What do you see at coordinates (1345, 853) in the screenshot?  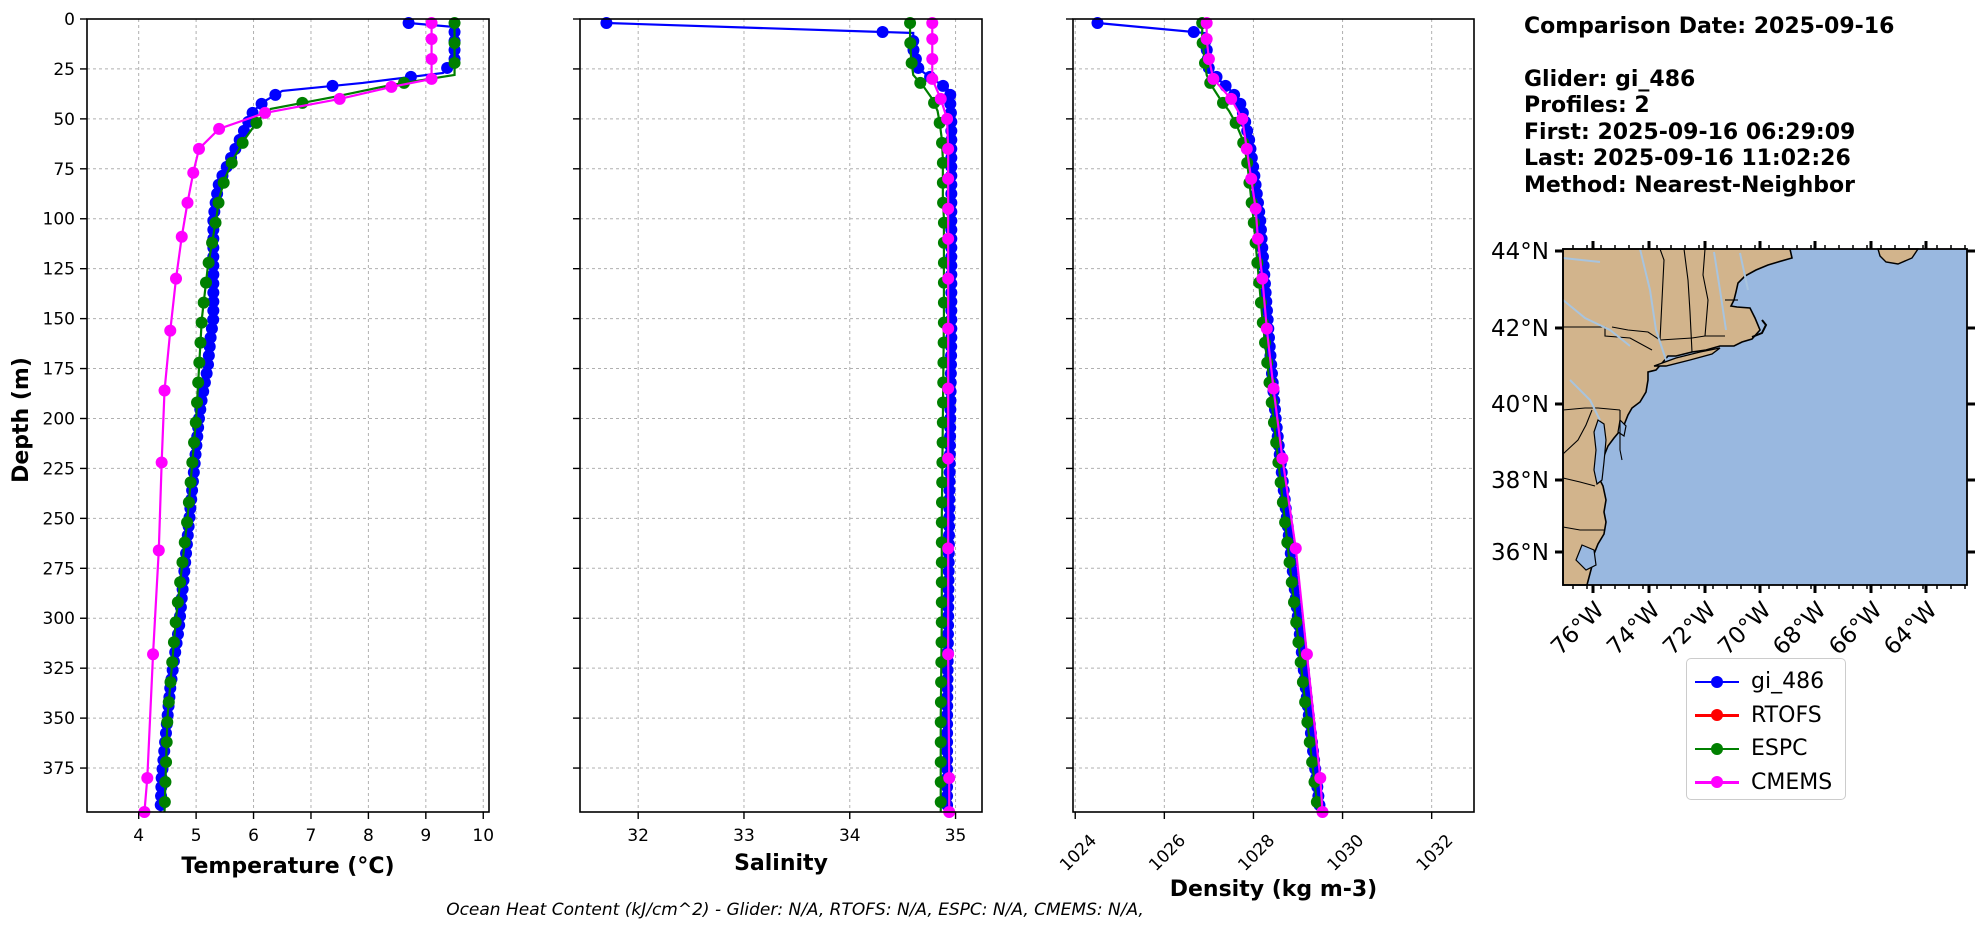 I see `x-tick-label: 1030` at bounding box center [1345, 853].